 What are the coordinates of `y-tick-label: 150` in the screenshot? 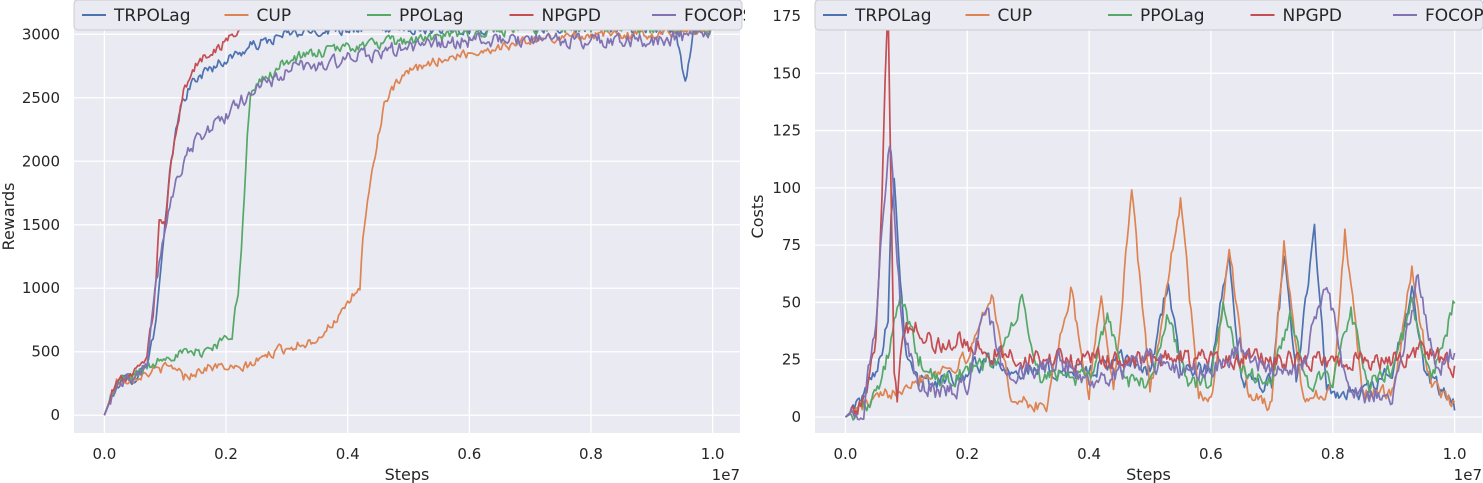 It's located at (786, 73).